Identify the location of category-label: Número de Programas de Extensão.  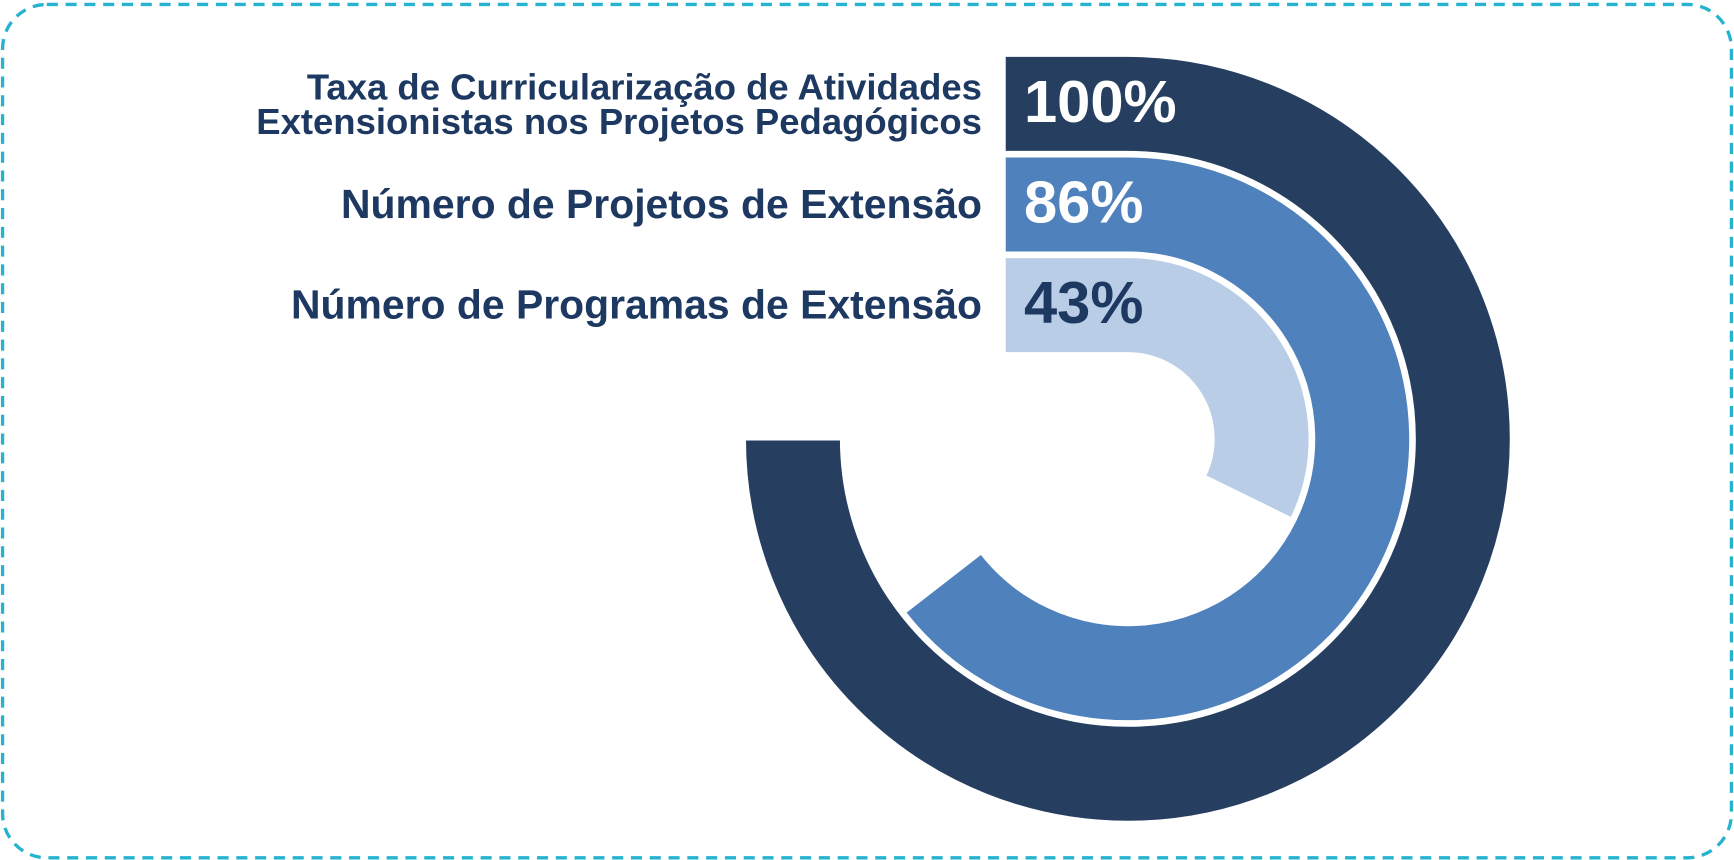
(636, 305).